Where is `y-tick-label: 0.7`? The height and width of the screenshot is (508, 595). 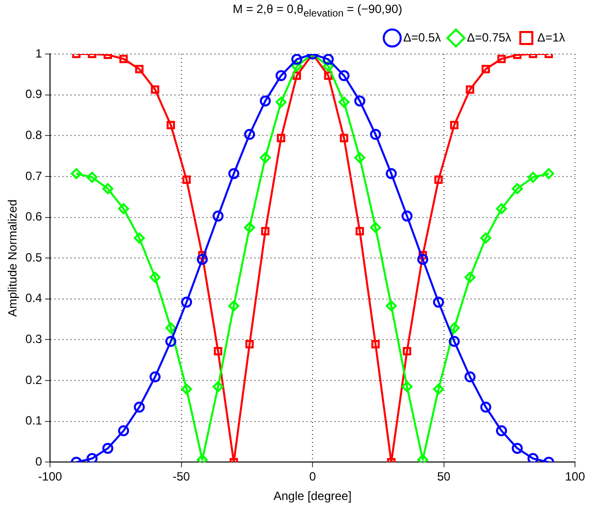
y-tick-label: 0.7 is located at coordinates (33, 175).